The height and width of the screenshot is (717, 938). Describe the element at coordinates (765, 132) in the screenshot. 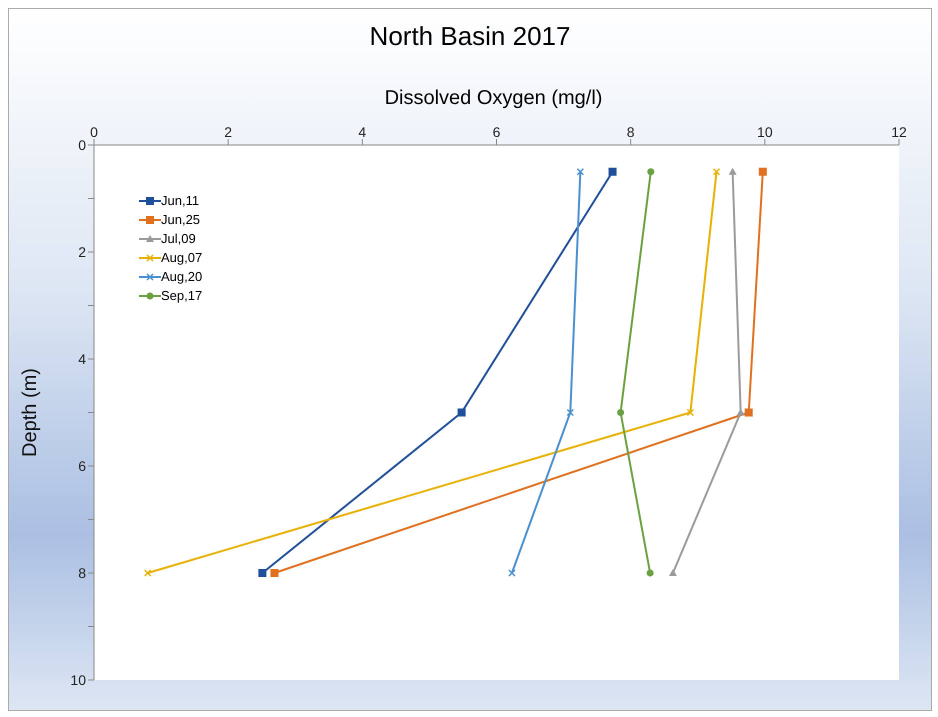

I see `x-tick-label: 10` at that location.